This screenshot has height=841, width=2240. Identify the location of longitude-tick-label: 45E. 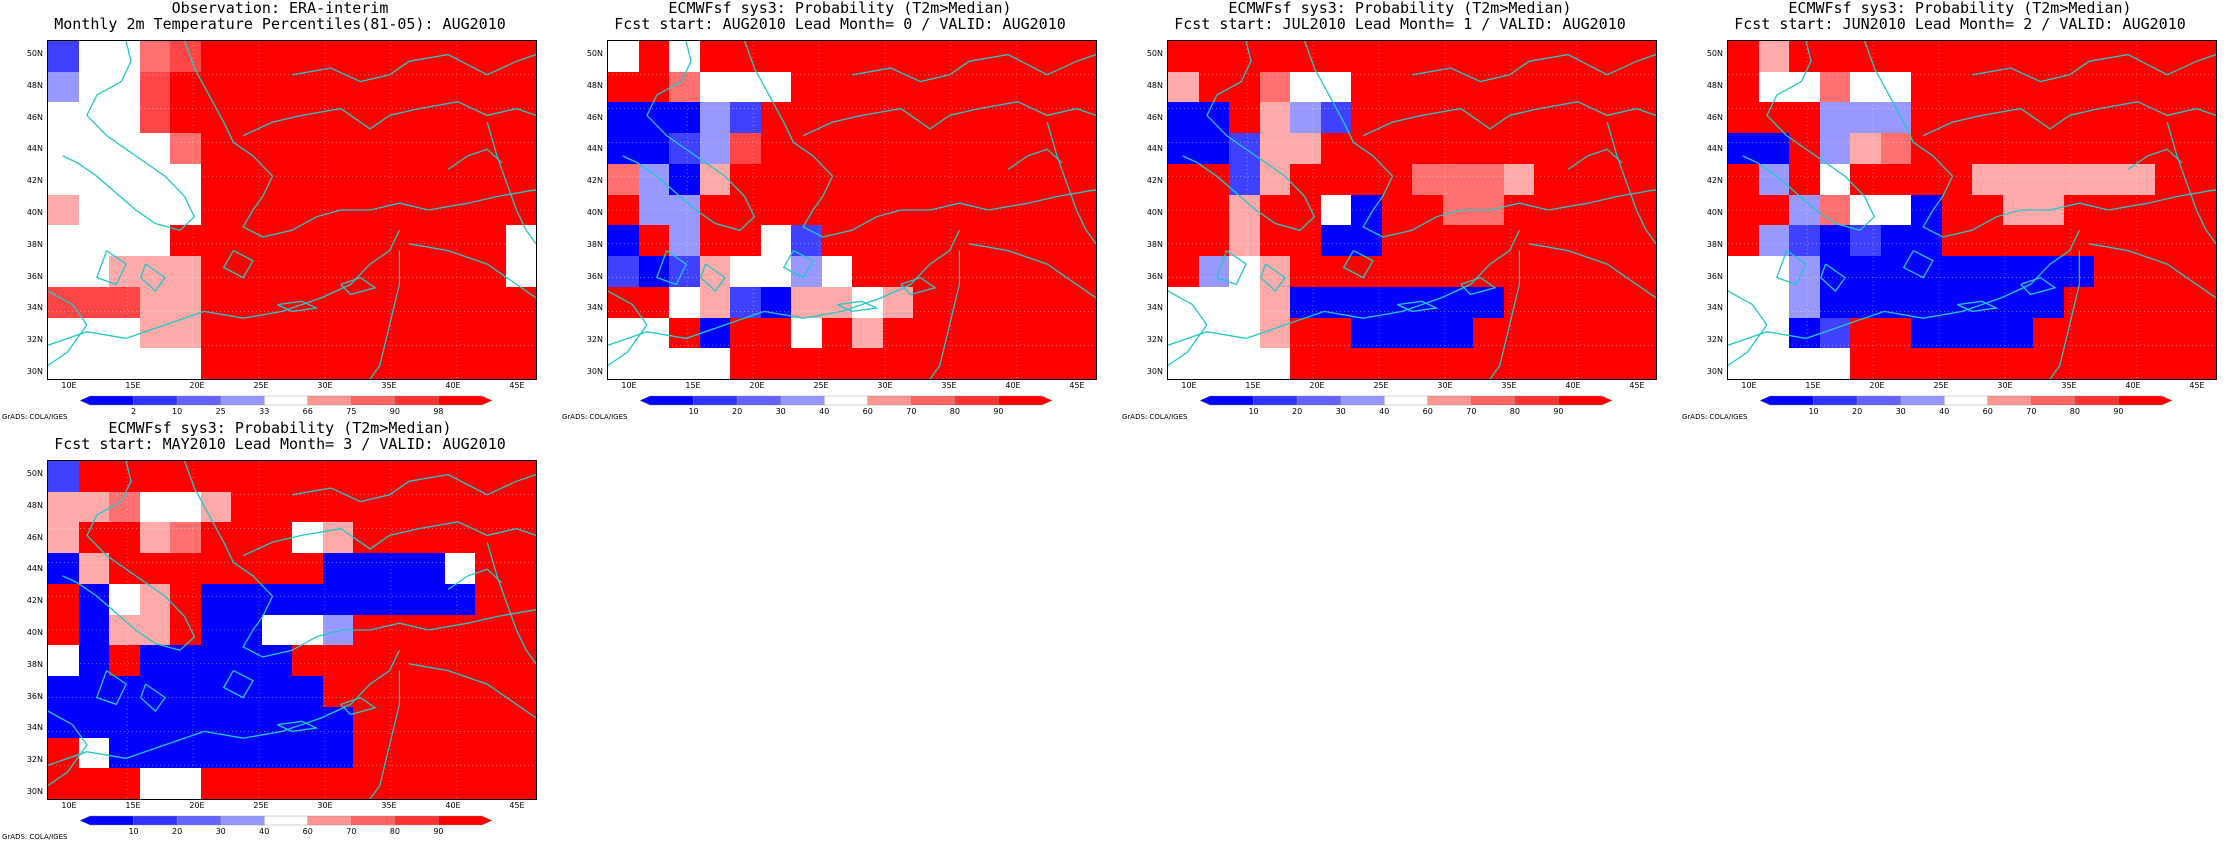
(1637, 385).